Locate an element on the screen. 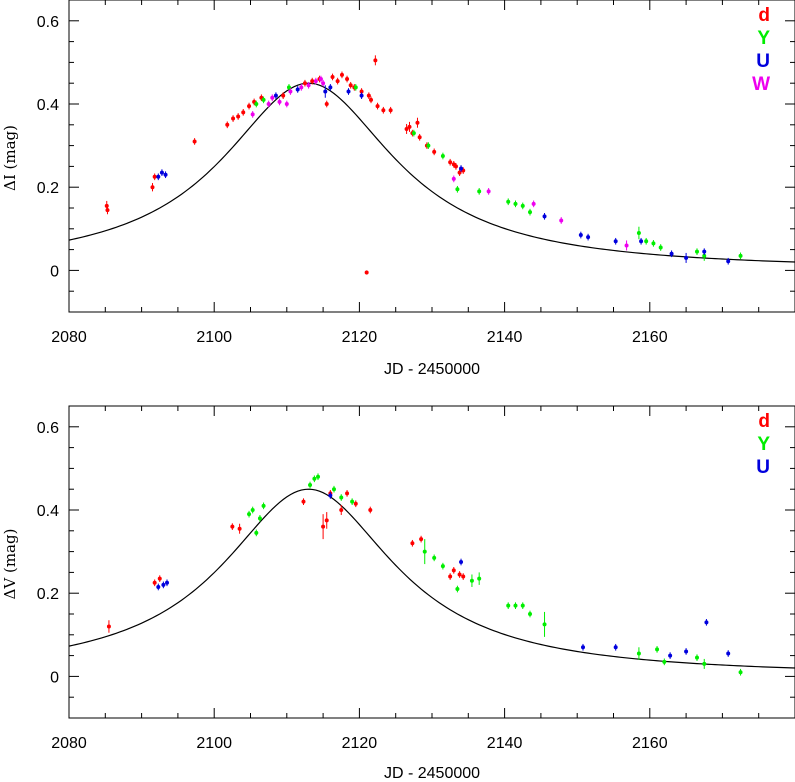 This screenshot has width=795, height=782. legend-entry-U: U is located at coordinates (763, 61).